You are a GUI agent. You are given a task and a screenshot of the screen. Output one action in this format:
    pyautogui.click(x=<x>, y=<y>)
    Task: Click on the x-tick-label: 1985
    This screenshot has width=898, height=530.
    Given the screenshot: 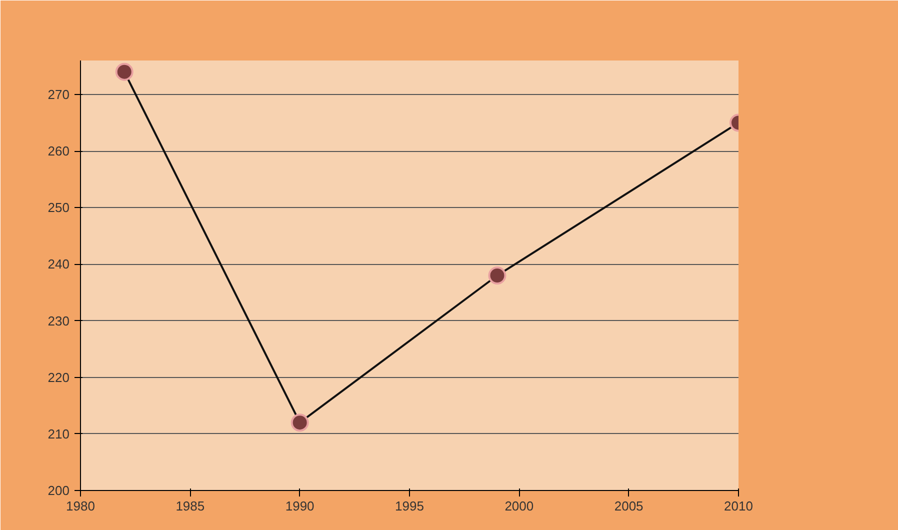 What is the action you would take?
    pyautogui.click(x=190, y=506)
    